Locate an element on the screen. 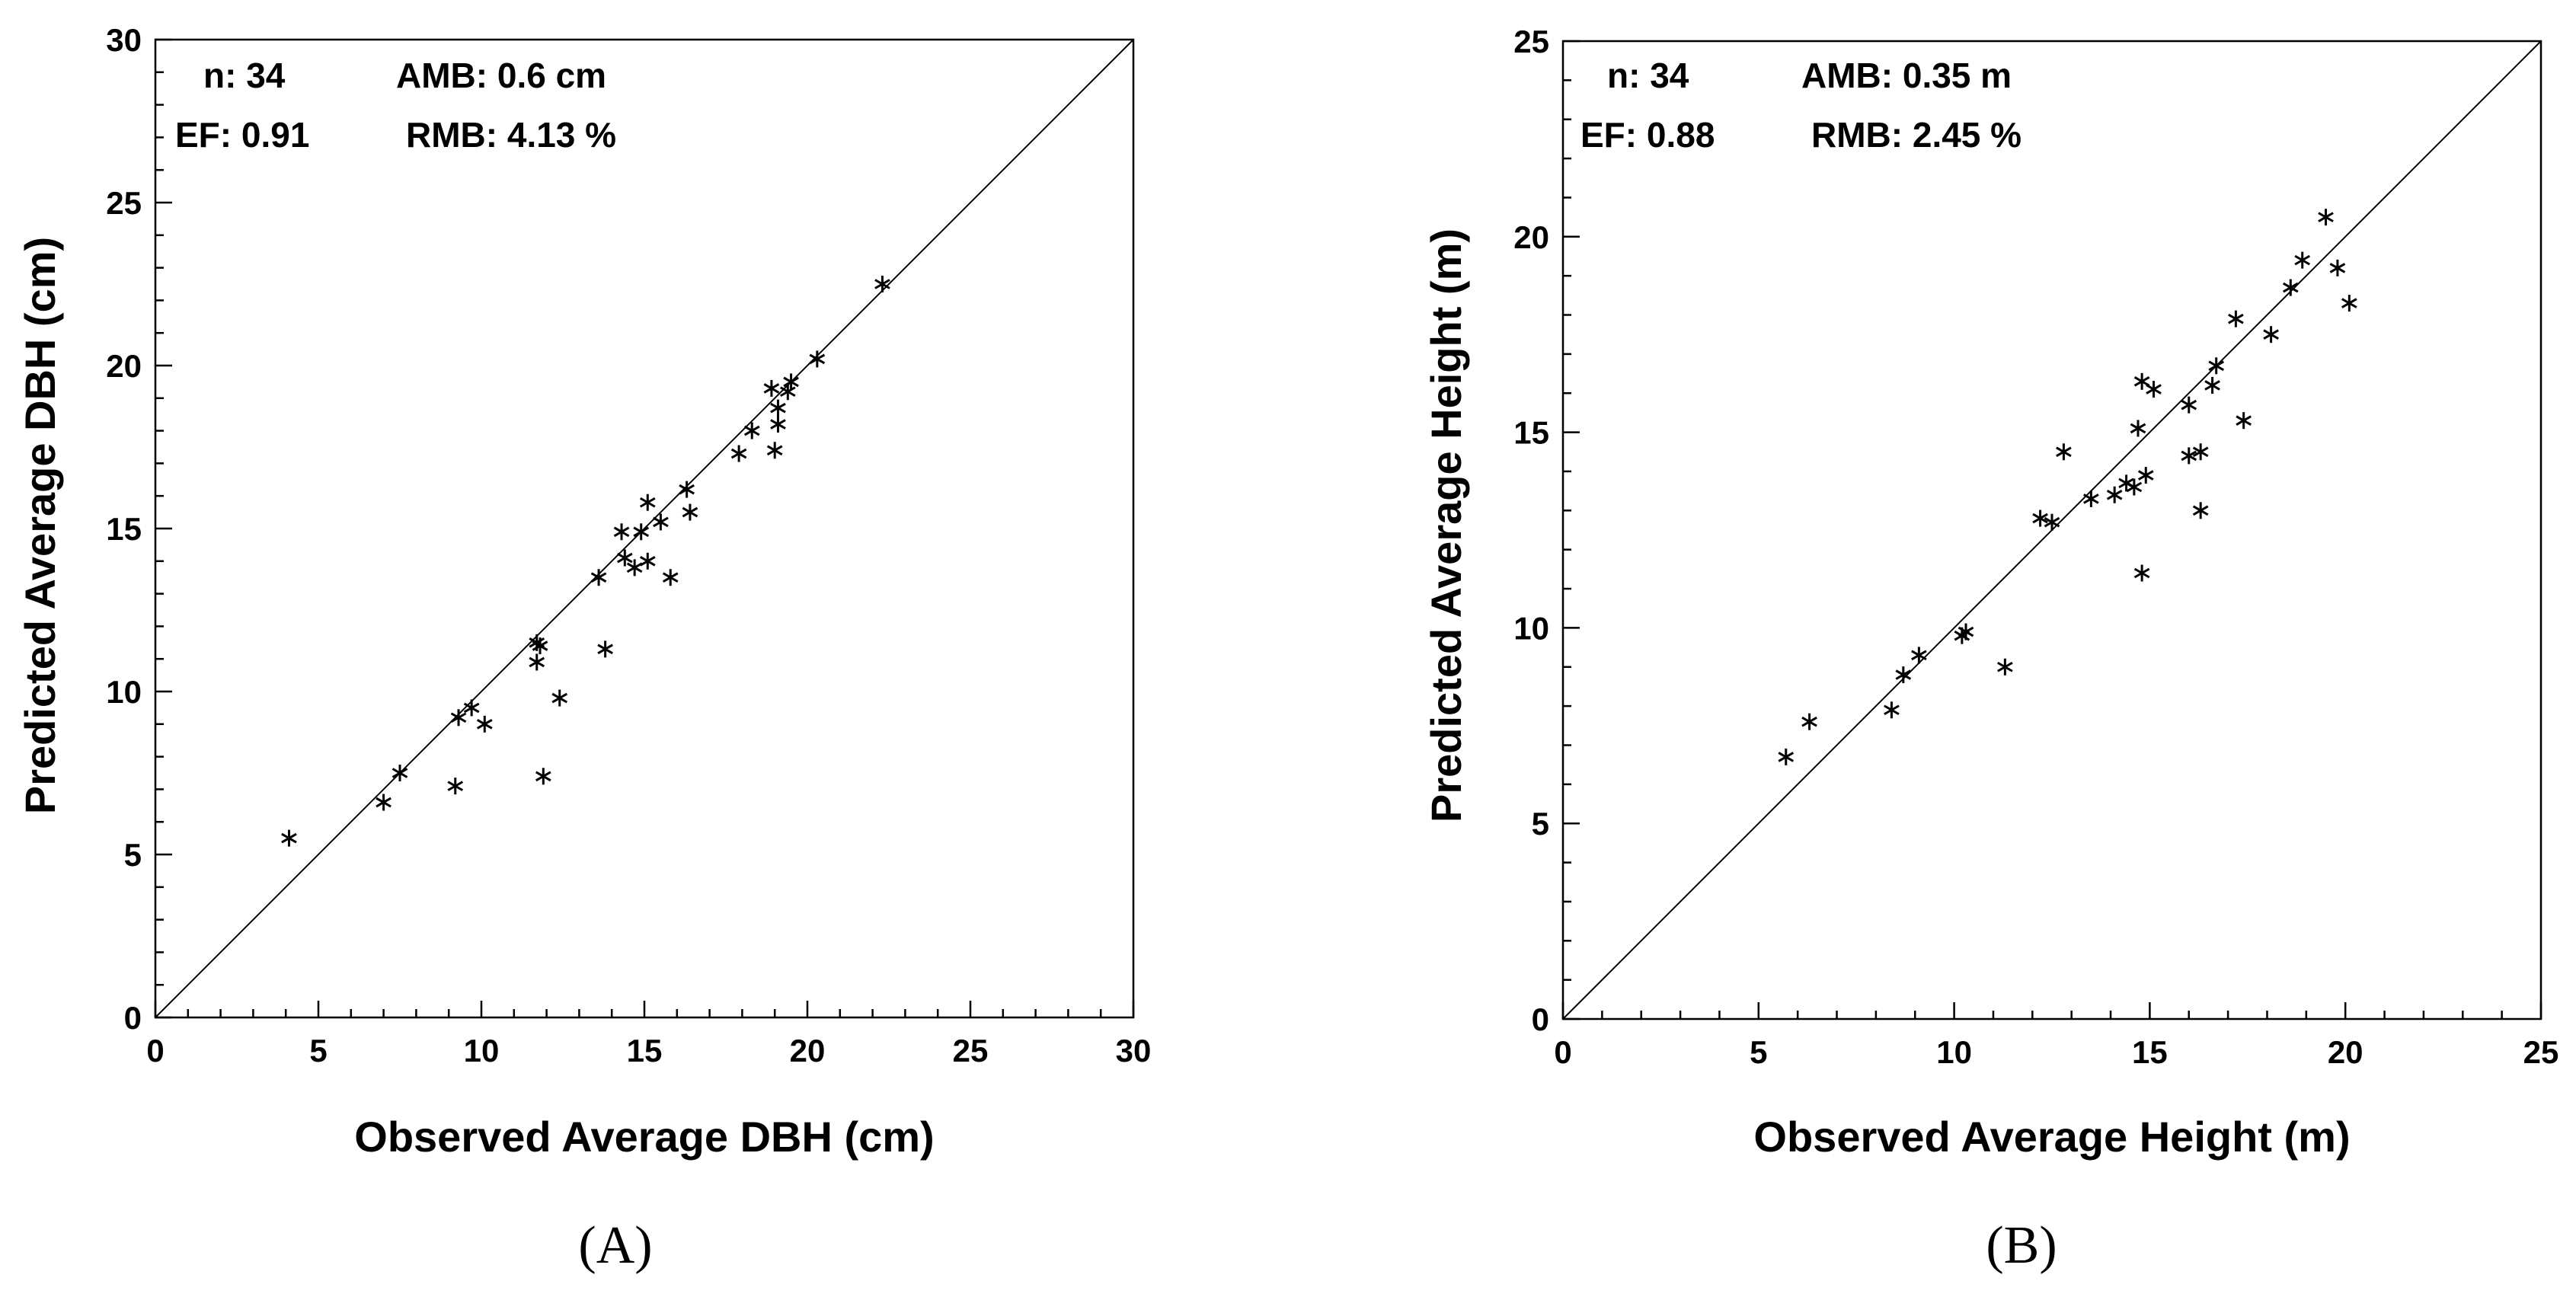  x-tick-labels: 0 5 10 15 20 25 30 is located at coordinates (648, 1050).